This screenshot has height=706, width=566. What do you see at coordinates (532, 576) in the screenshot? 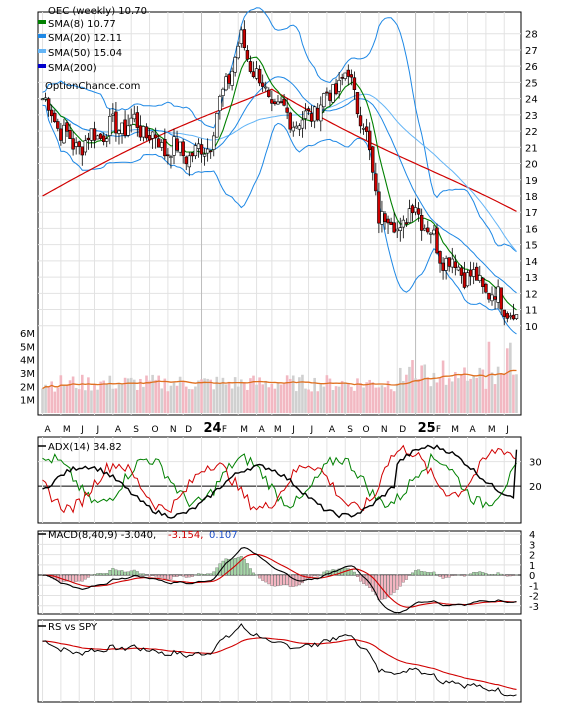
I see `macd-tick-label: 0` at bounding box center [532, 576].